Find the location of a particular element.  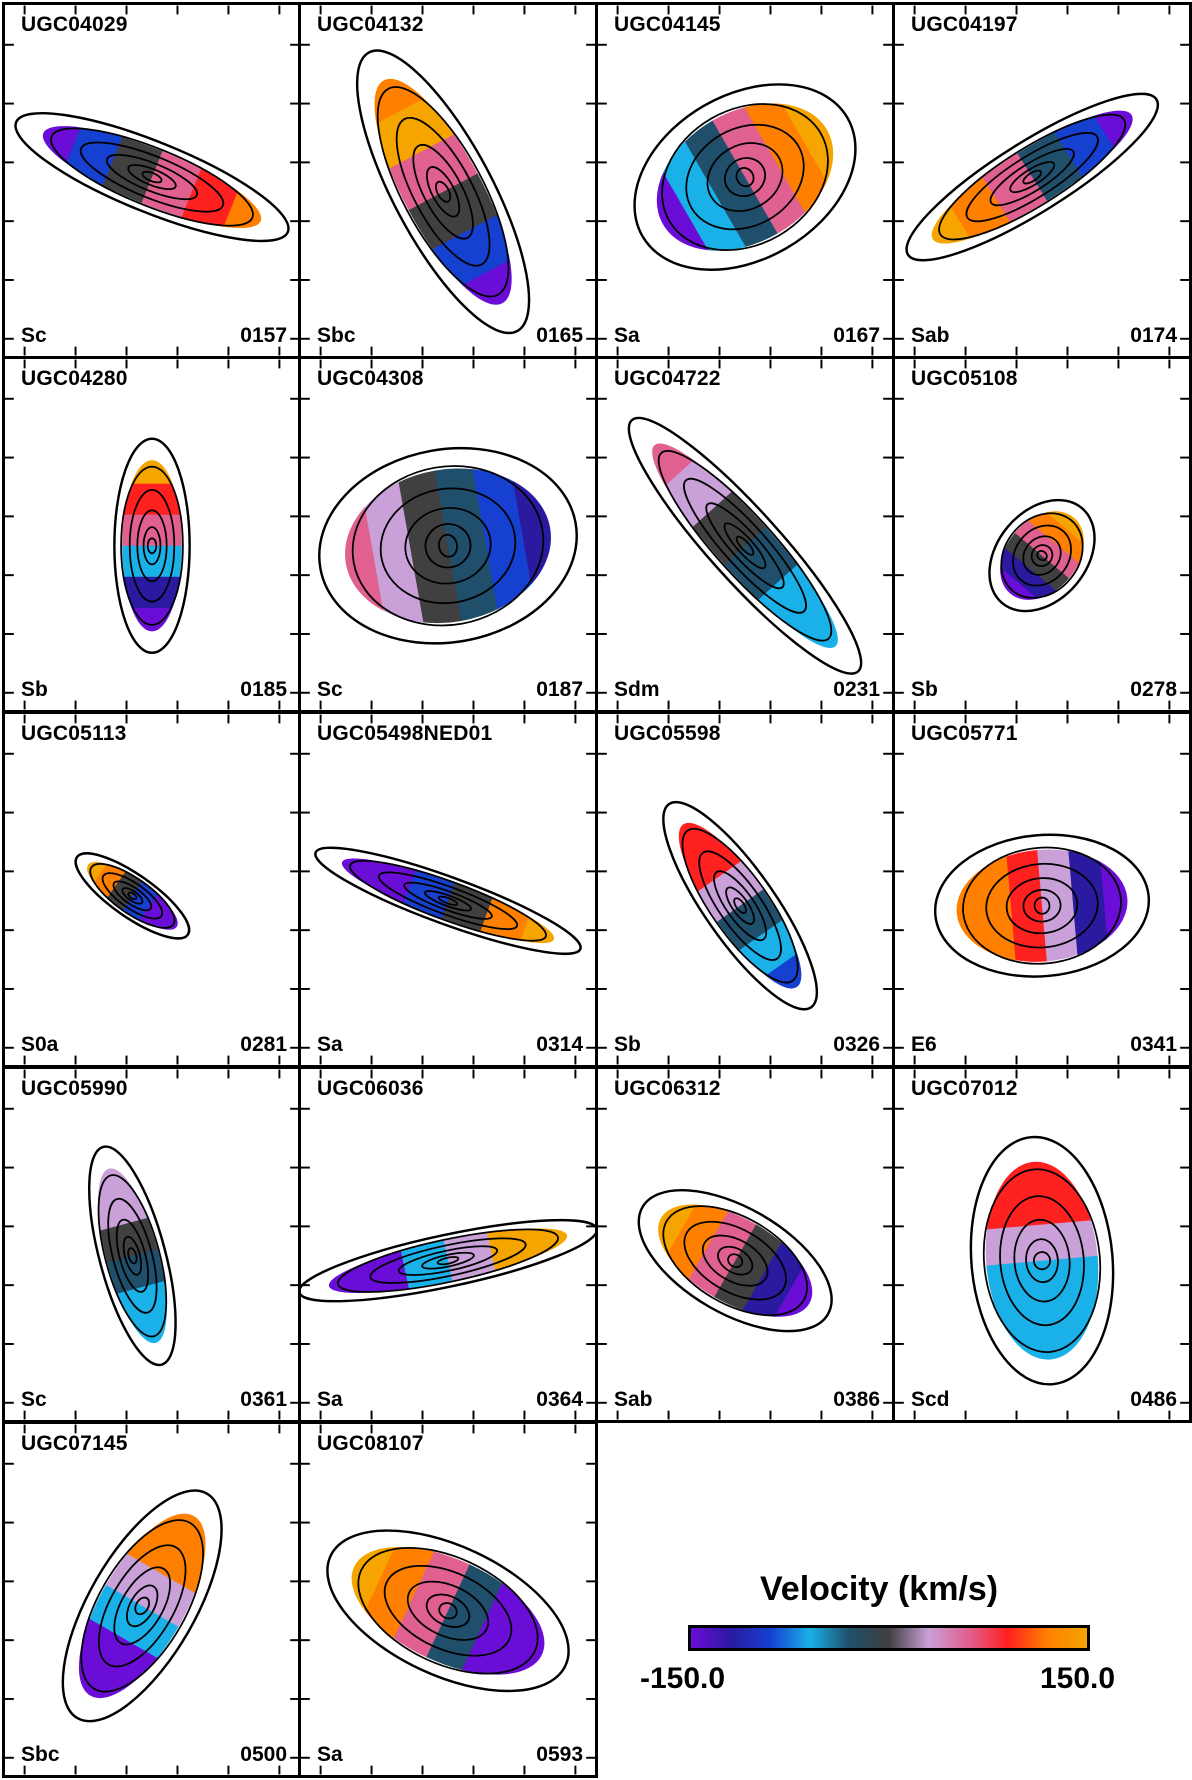

galaxy-panel: UGC05113 S0a 0281 is located at coordinates (152, 889).